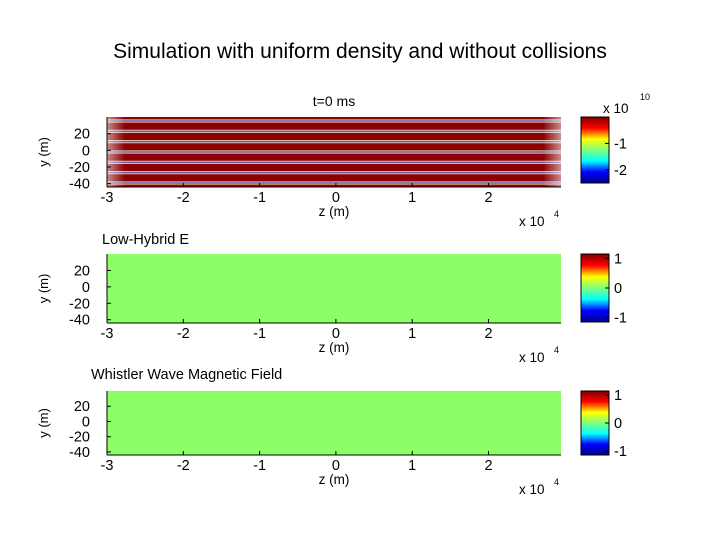 This screenshot has width=720, height=540. What do you see at coordinates (334, 101) in the screenshot?
I see `chart-title: t=0 ms` at bounding box center [334, 101].